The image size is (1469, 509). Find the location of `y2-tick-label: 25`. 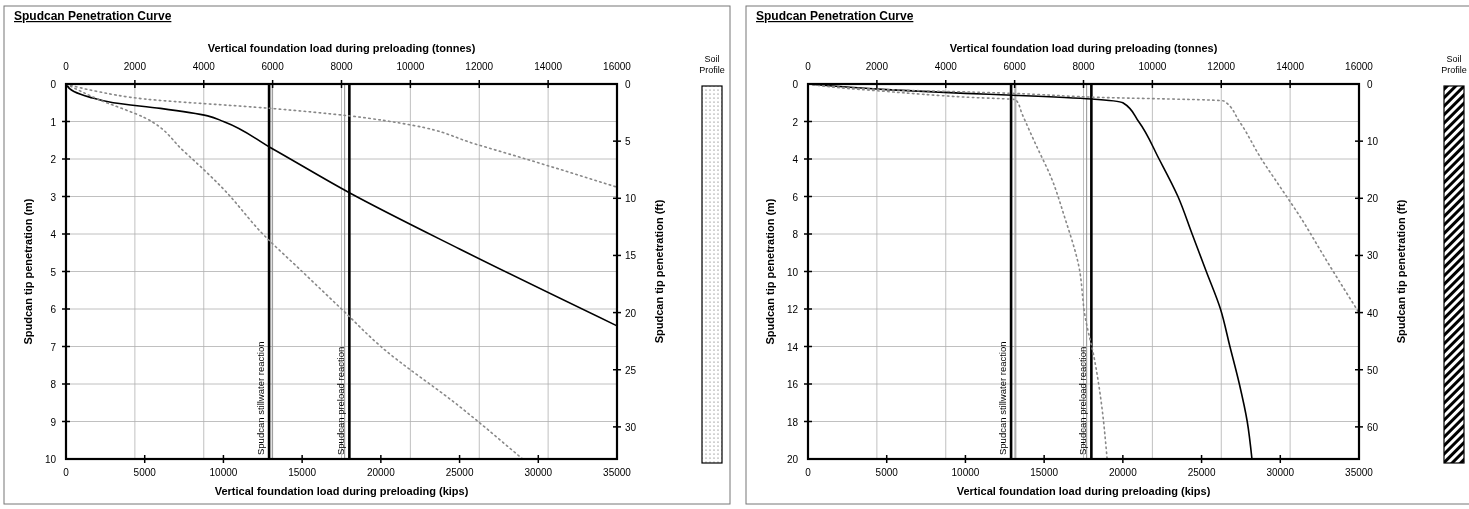

y2-tick-label: 25 is located at coordinates (631, 370).